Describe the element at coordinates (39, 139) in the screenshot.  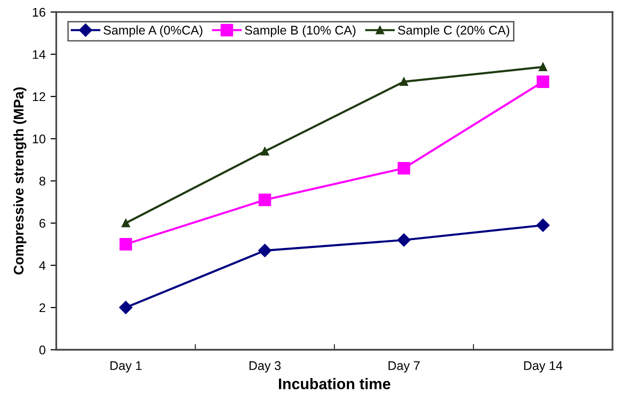
I see `y-tick-label: 10` at that location.